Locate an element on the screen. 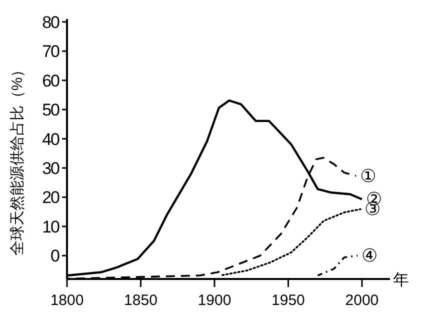  y-tick-label: 0 is located at coordinates (55, 256).